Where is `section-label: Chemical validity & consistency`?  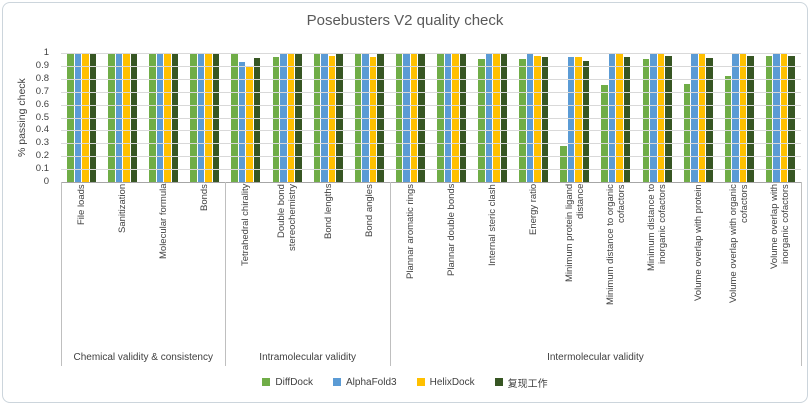 section-label: Chemical validity & consistency is located at coordinates (143, 357).